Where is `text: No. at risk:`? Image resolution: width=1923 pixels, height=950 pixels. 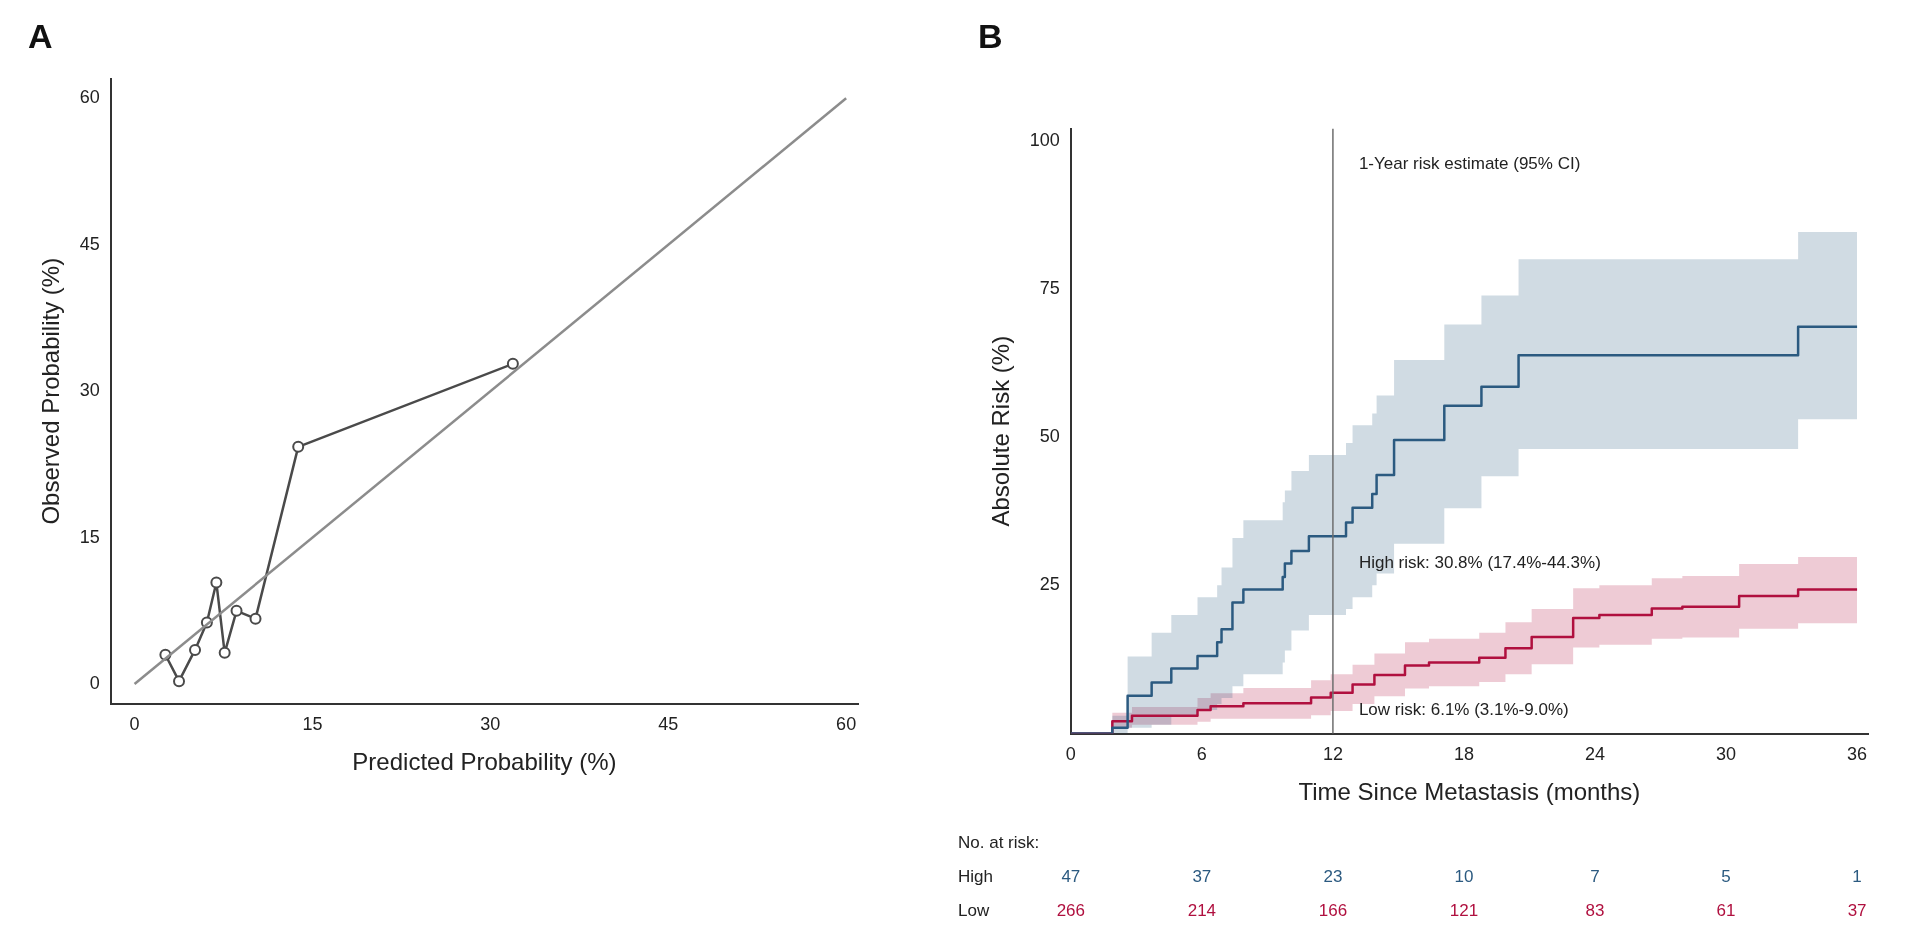
text: No. at risk: is located at coordinates (999, 843).